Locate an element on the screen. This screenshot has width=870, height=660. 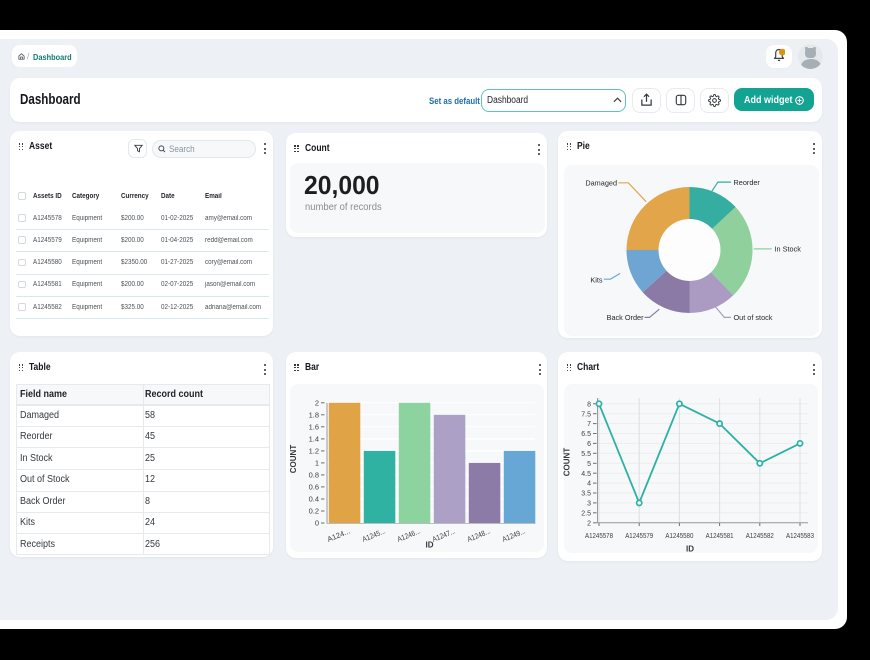
svg-text: Kits is located at coordinates (596, 279).